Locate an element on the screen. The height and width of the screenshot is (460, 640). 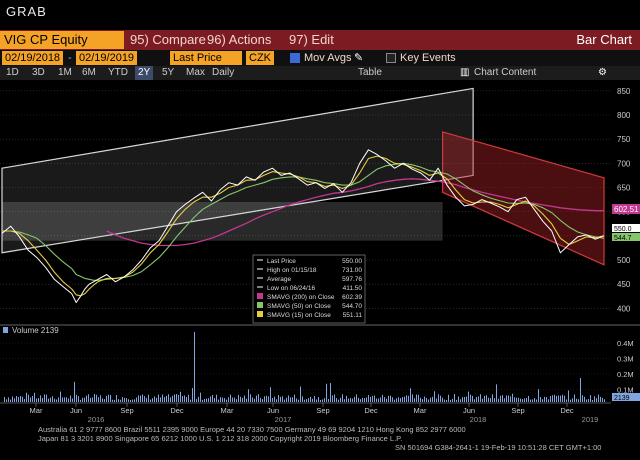
y-tick-500: 500 is located at coordinates (624, 260).